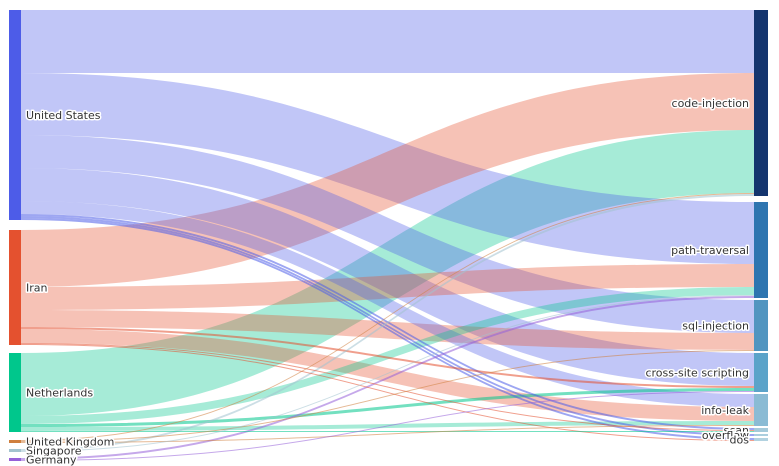  I want to click on sankey-node-overflow, so click(761, 435).